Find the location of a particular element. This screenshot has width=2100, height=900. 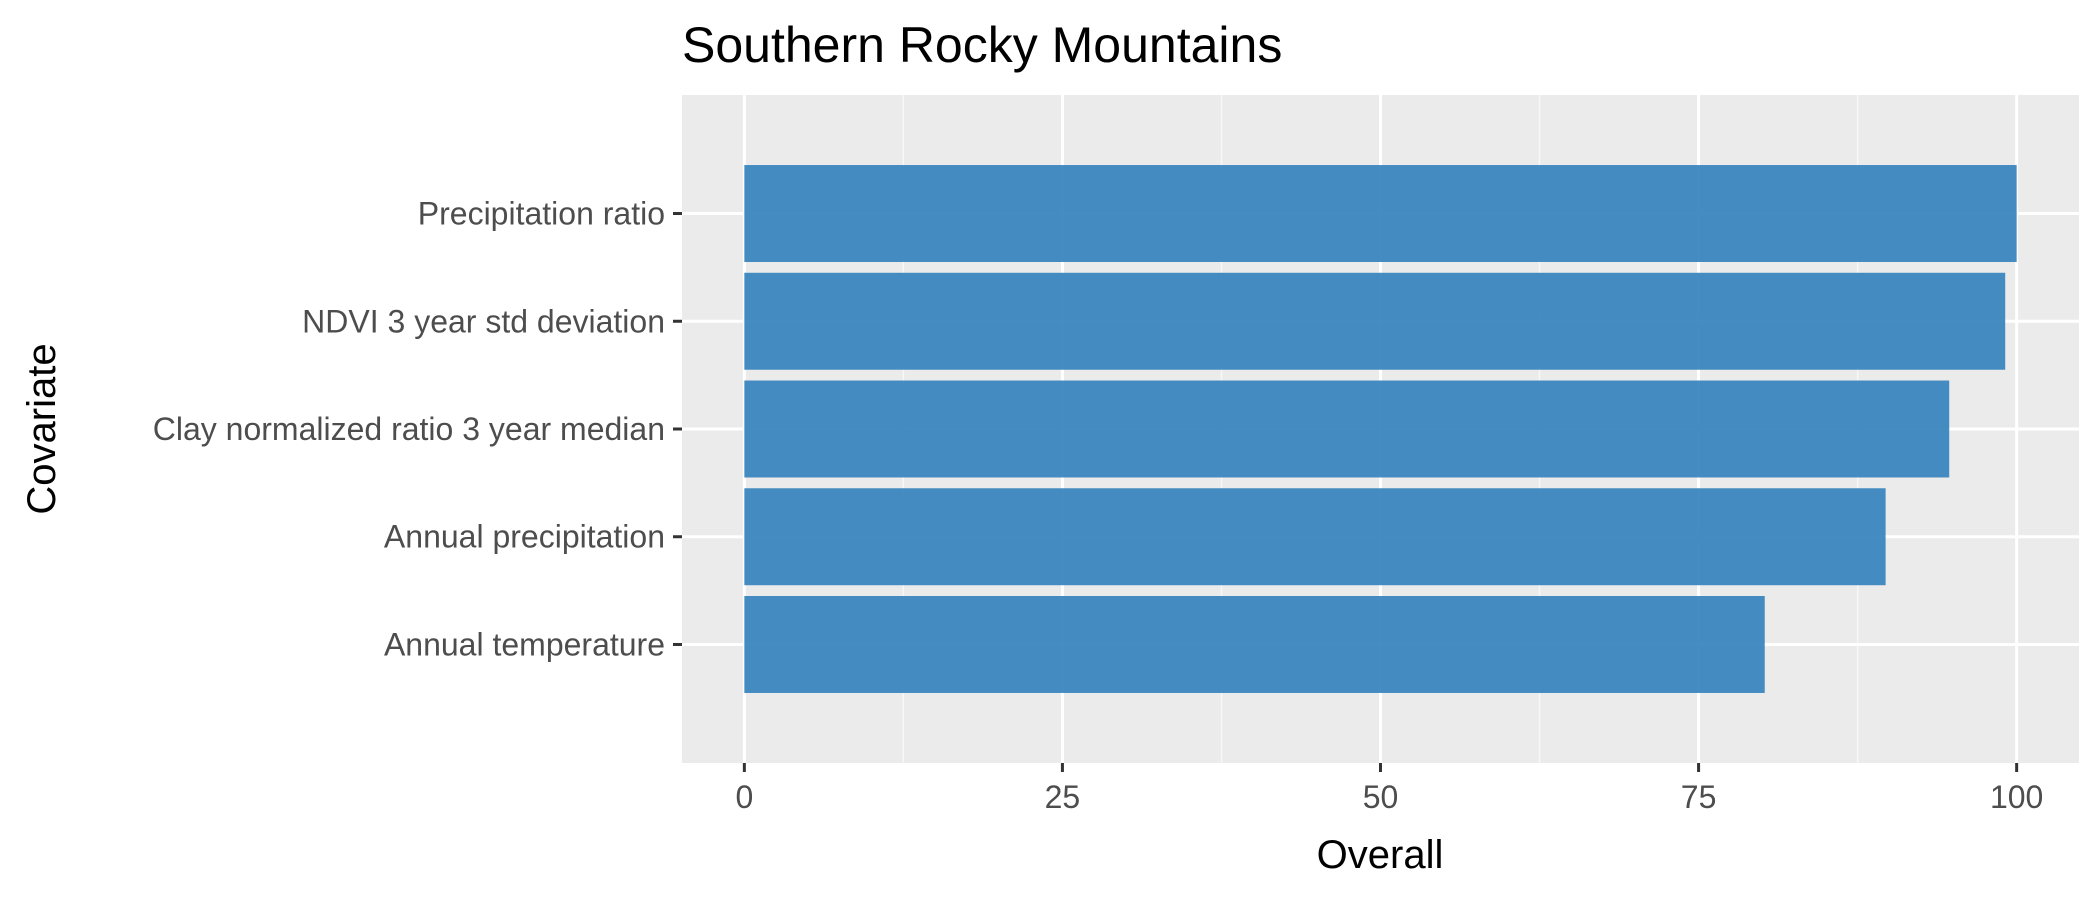

y-tick-label: NDVI 3 year std deviation is located at coordinates (483, 321).